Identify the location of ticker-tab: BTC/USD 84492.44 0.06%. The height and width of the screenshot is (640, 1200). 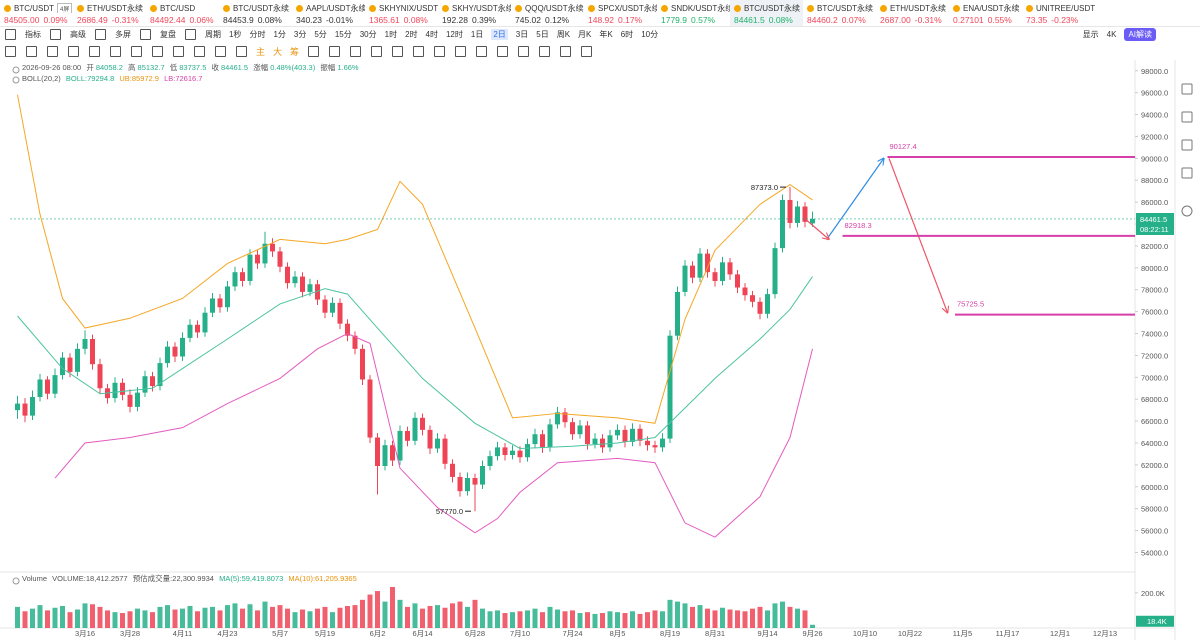
(182, 13).